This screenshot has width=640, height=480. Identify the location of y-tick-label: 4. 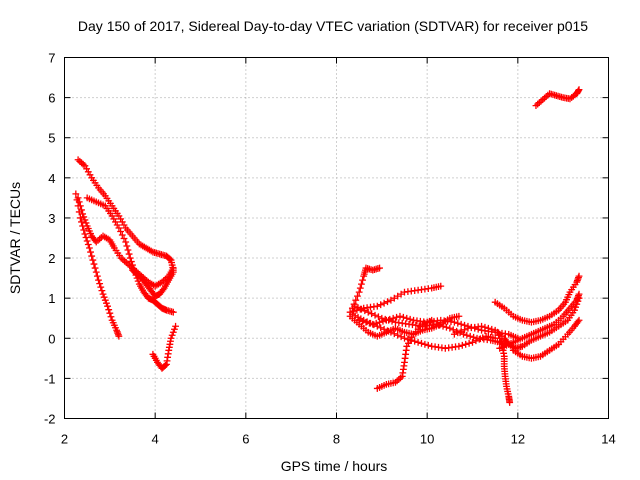
(51, 178).